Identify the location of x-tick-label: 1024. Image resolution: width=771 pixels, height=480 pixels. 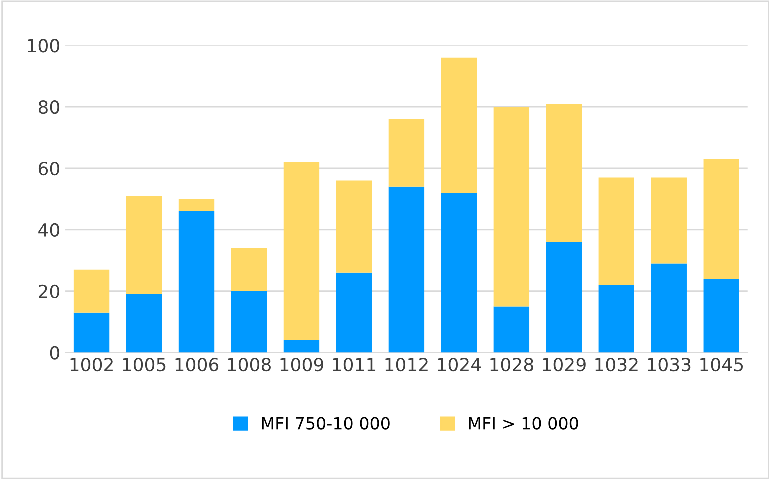
(460, 365).